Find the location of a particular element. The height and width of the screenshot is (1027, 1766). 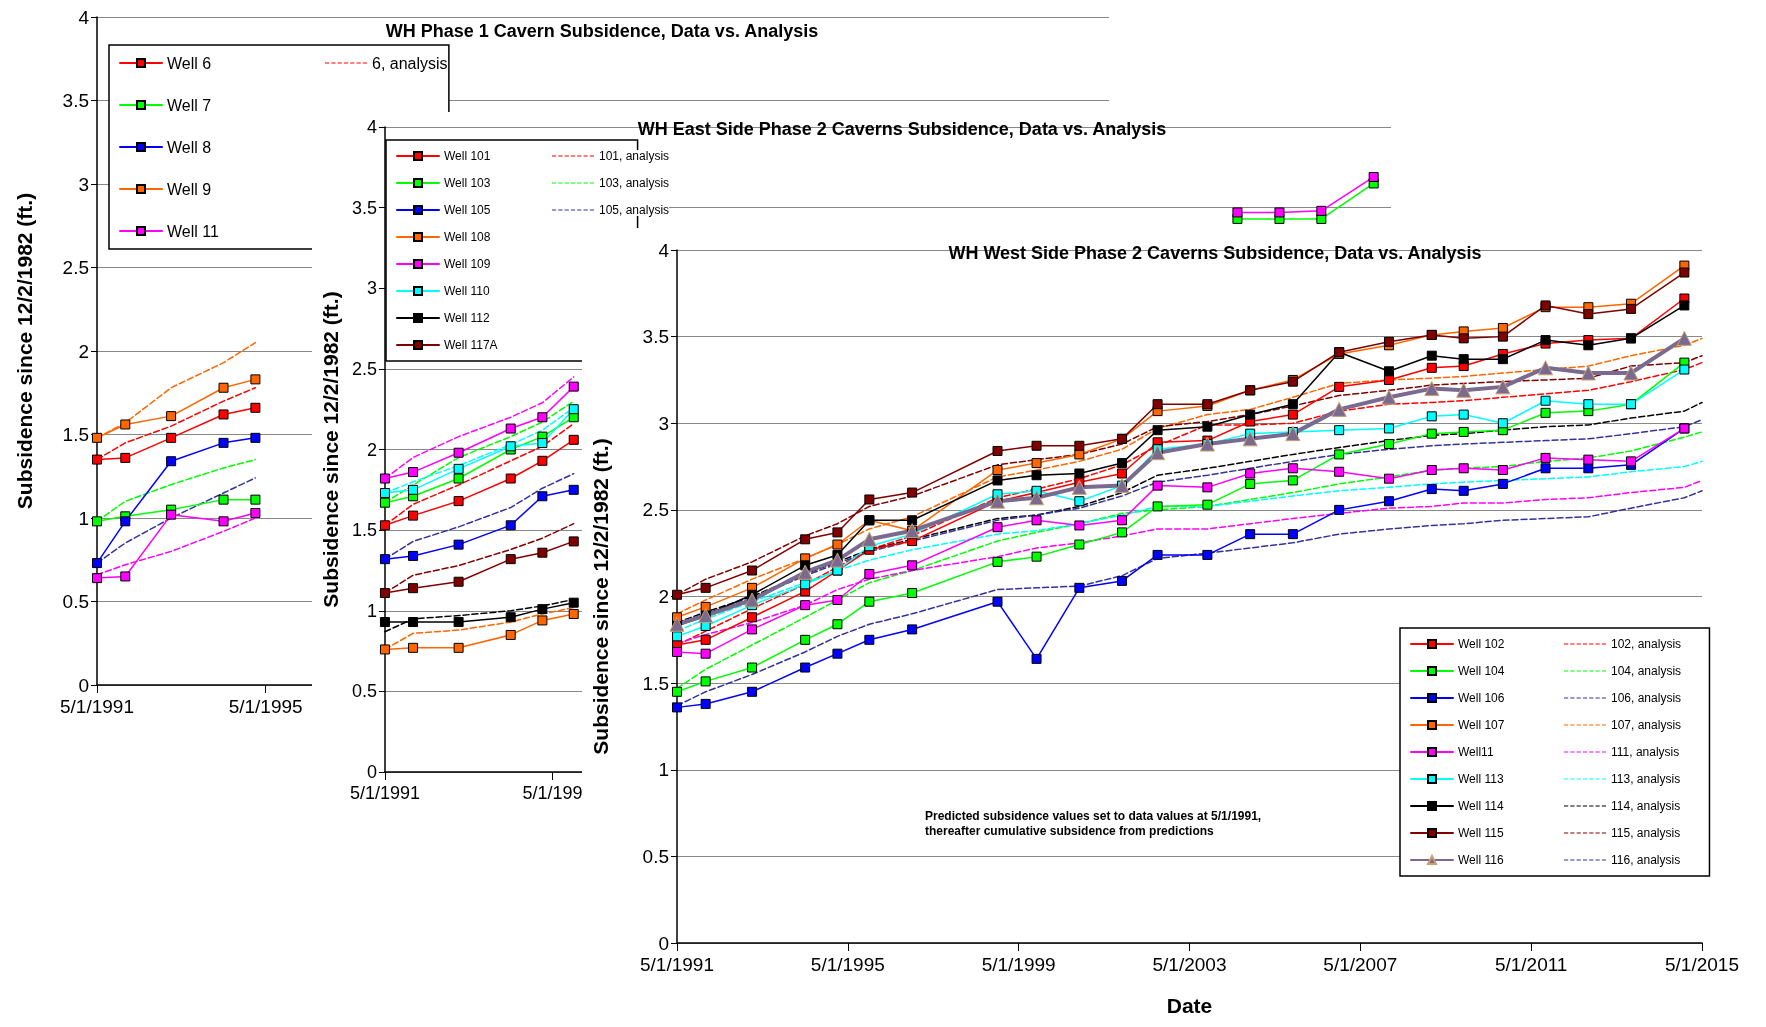

chart-title: WH West Side Phase 2 Caverns Subsidence, Data vs. Analysis is located at coordinates (1215, 253).